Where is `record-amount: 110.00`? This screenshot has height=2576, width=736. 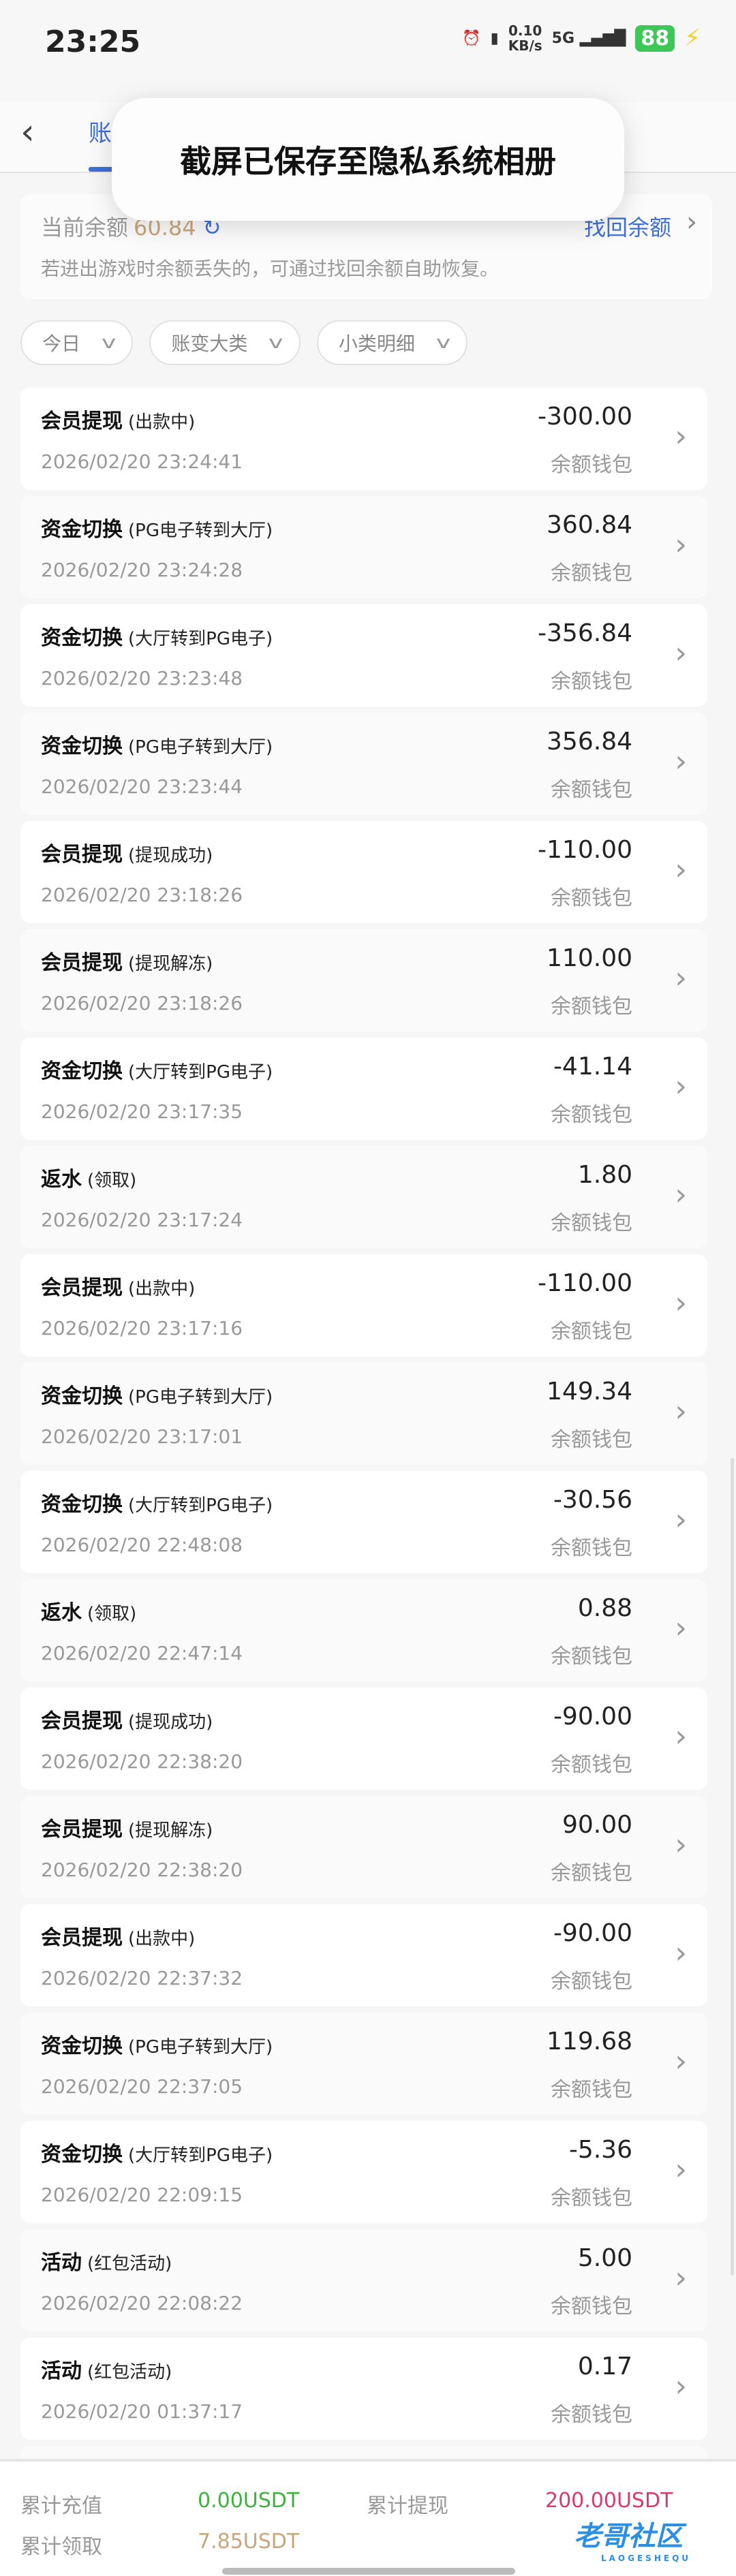
record-amount: 110.00 is located at coordinates (589, 958).